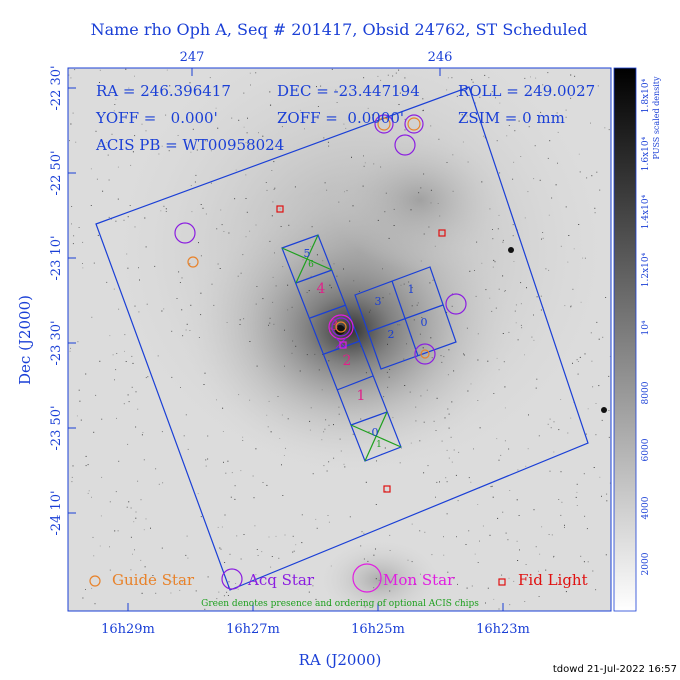 The height and width of the screenshot is (680, 680). I want to click on chip-label-s4: 4, so click(321, 289).